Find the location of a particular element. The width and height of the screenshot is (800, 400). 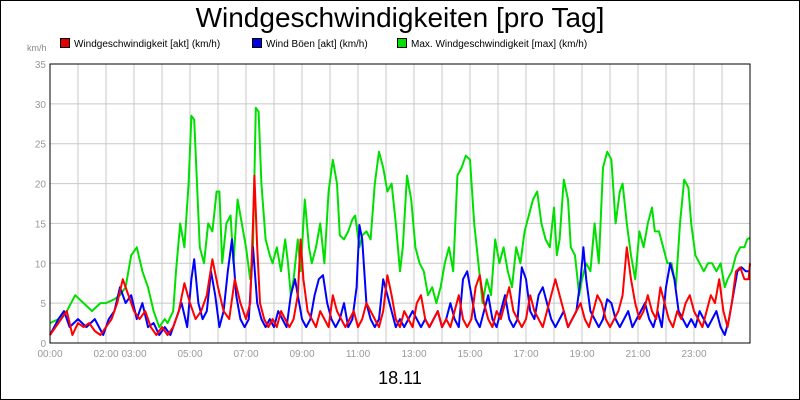

x-tick-label-2100: 21:00 is located at coordinates (637, 354).